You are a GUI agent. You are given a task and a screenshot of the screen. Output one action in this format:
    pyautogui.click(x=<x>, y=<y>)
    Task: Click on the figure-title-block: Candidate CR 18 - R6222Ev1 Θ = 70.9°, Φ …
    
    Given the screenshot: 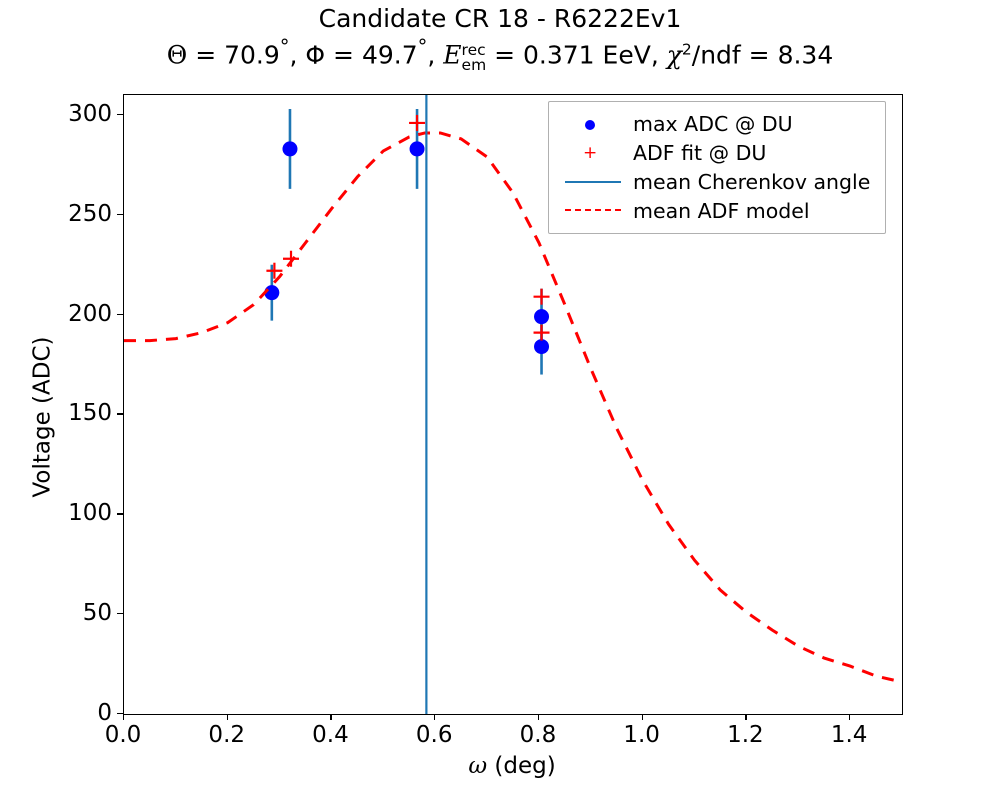 What is the action you would take?
    pyautogui.click(x=500, y=38)
    